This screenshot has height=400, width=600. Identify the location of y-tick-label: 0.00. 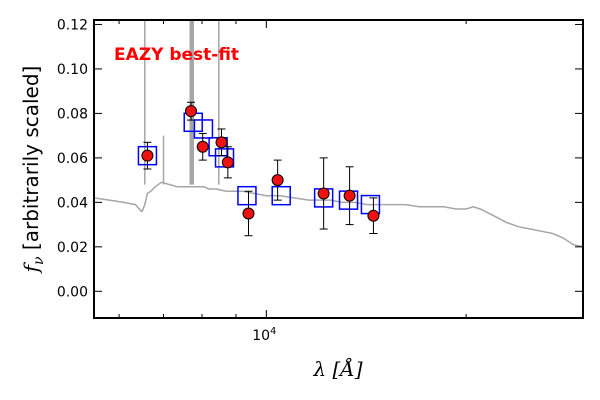
(72, 292).